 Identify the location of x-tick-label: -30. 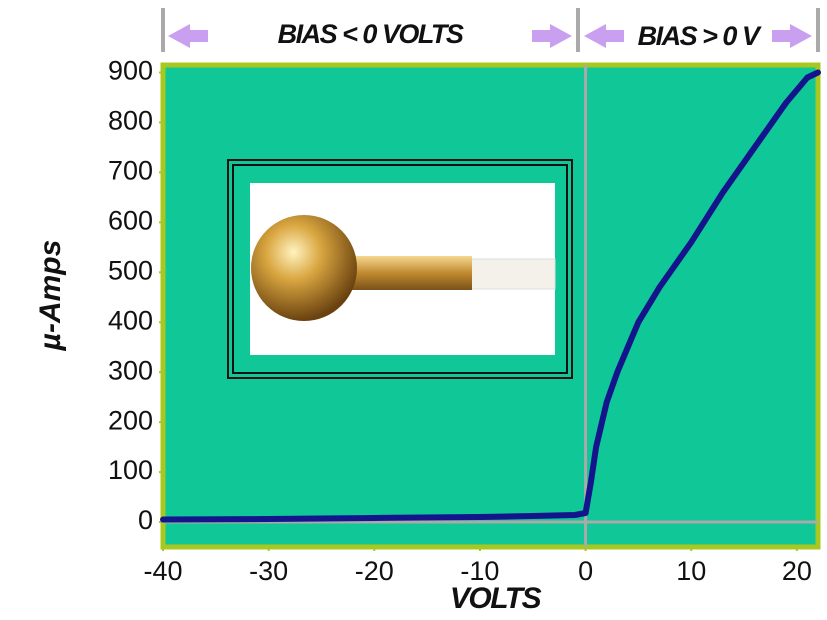
(268, 571).